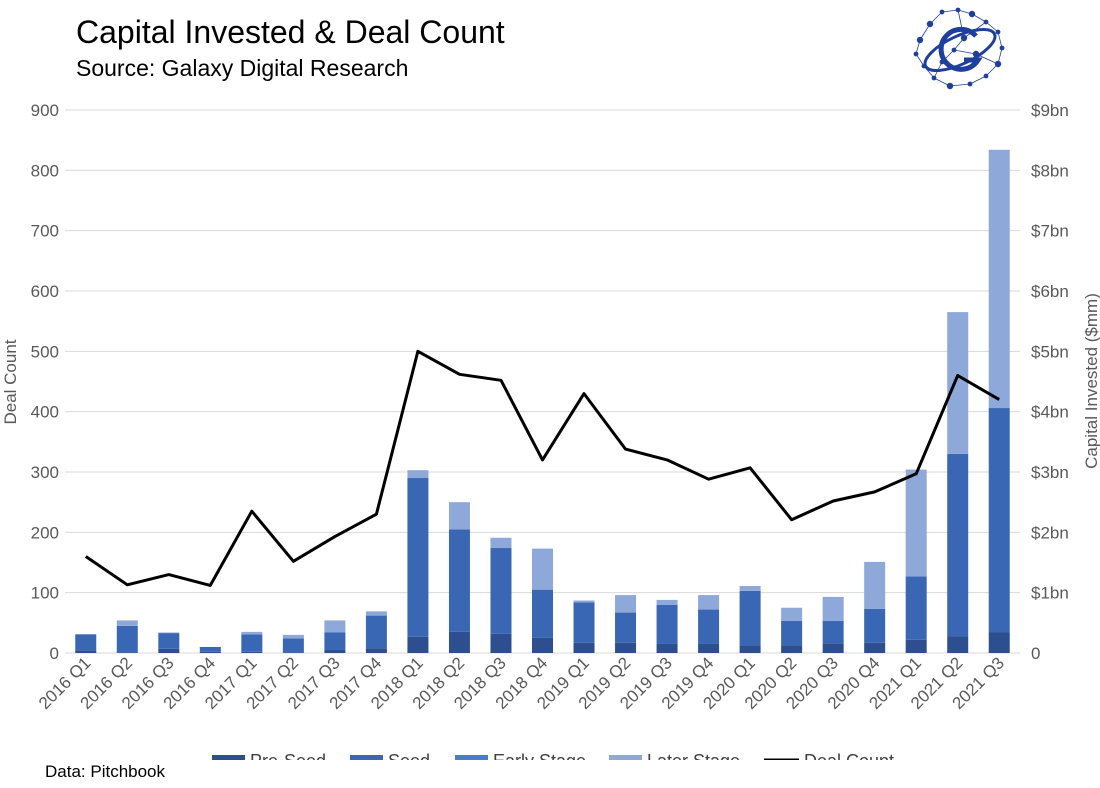 The width and height of the screenshot is (1100, 788). I want to click on galaxy-network-logo-icon, so click(959, 48).